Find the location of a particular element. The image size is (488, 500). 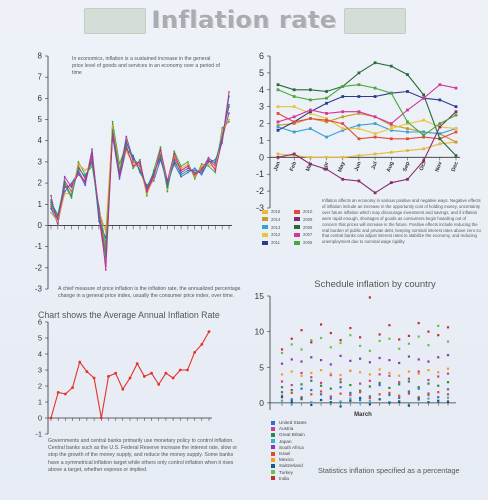

legend-item-2008: 2008 is located at coordinates (303, 227).